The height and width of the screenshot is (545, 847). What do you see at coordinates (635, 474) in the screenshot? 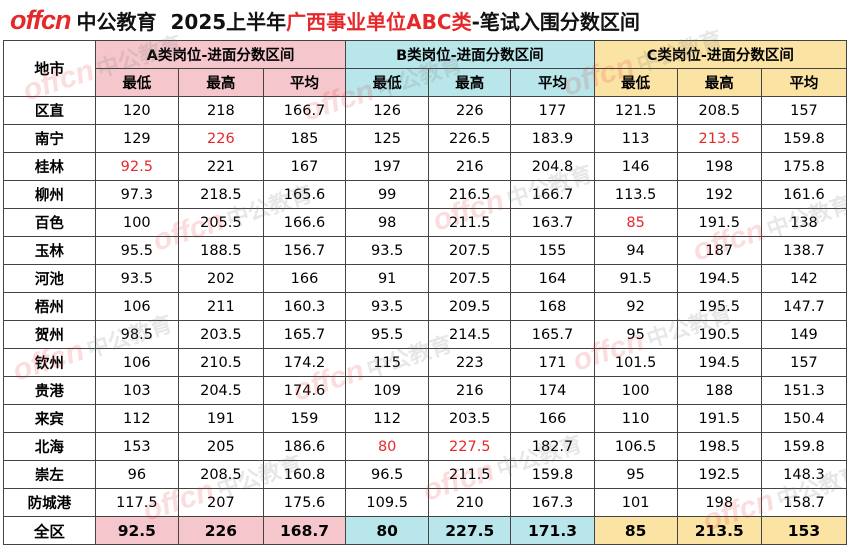
I see `c-min-cell: 95` at bounding box center [635, 474].